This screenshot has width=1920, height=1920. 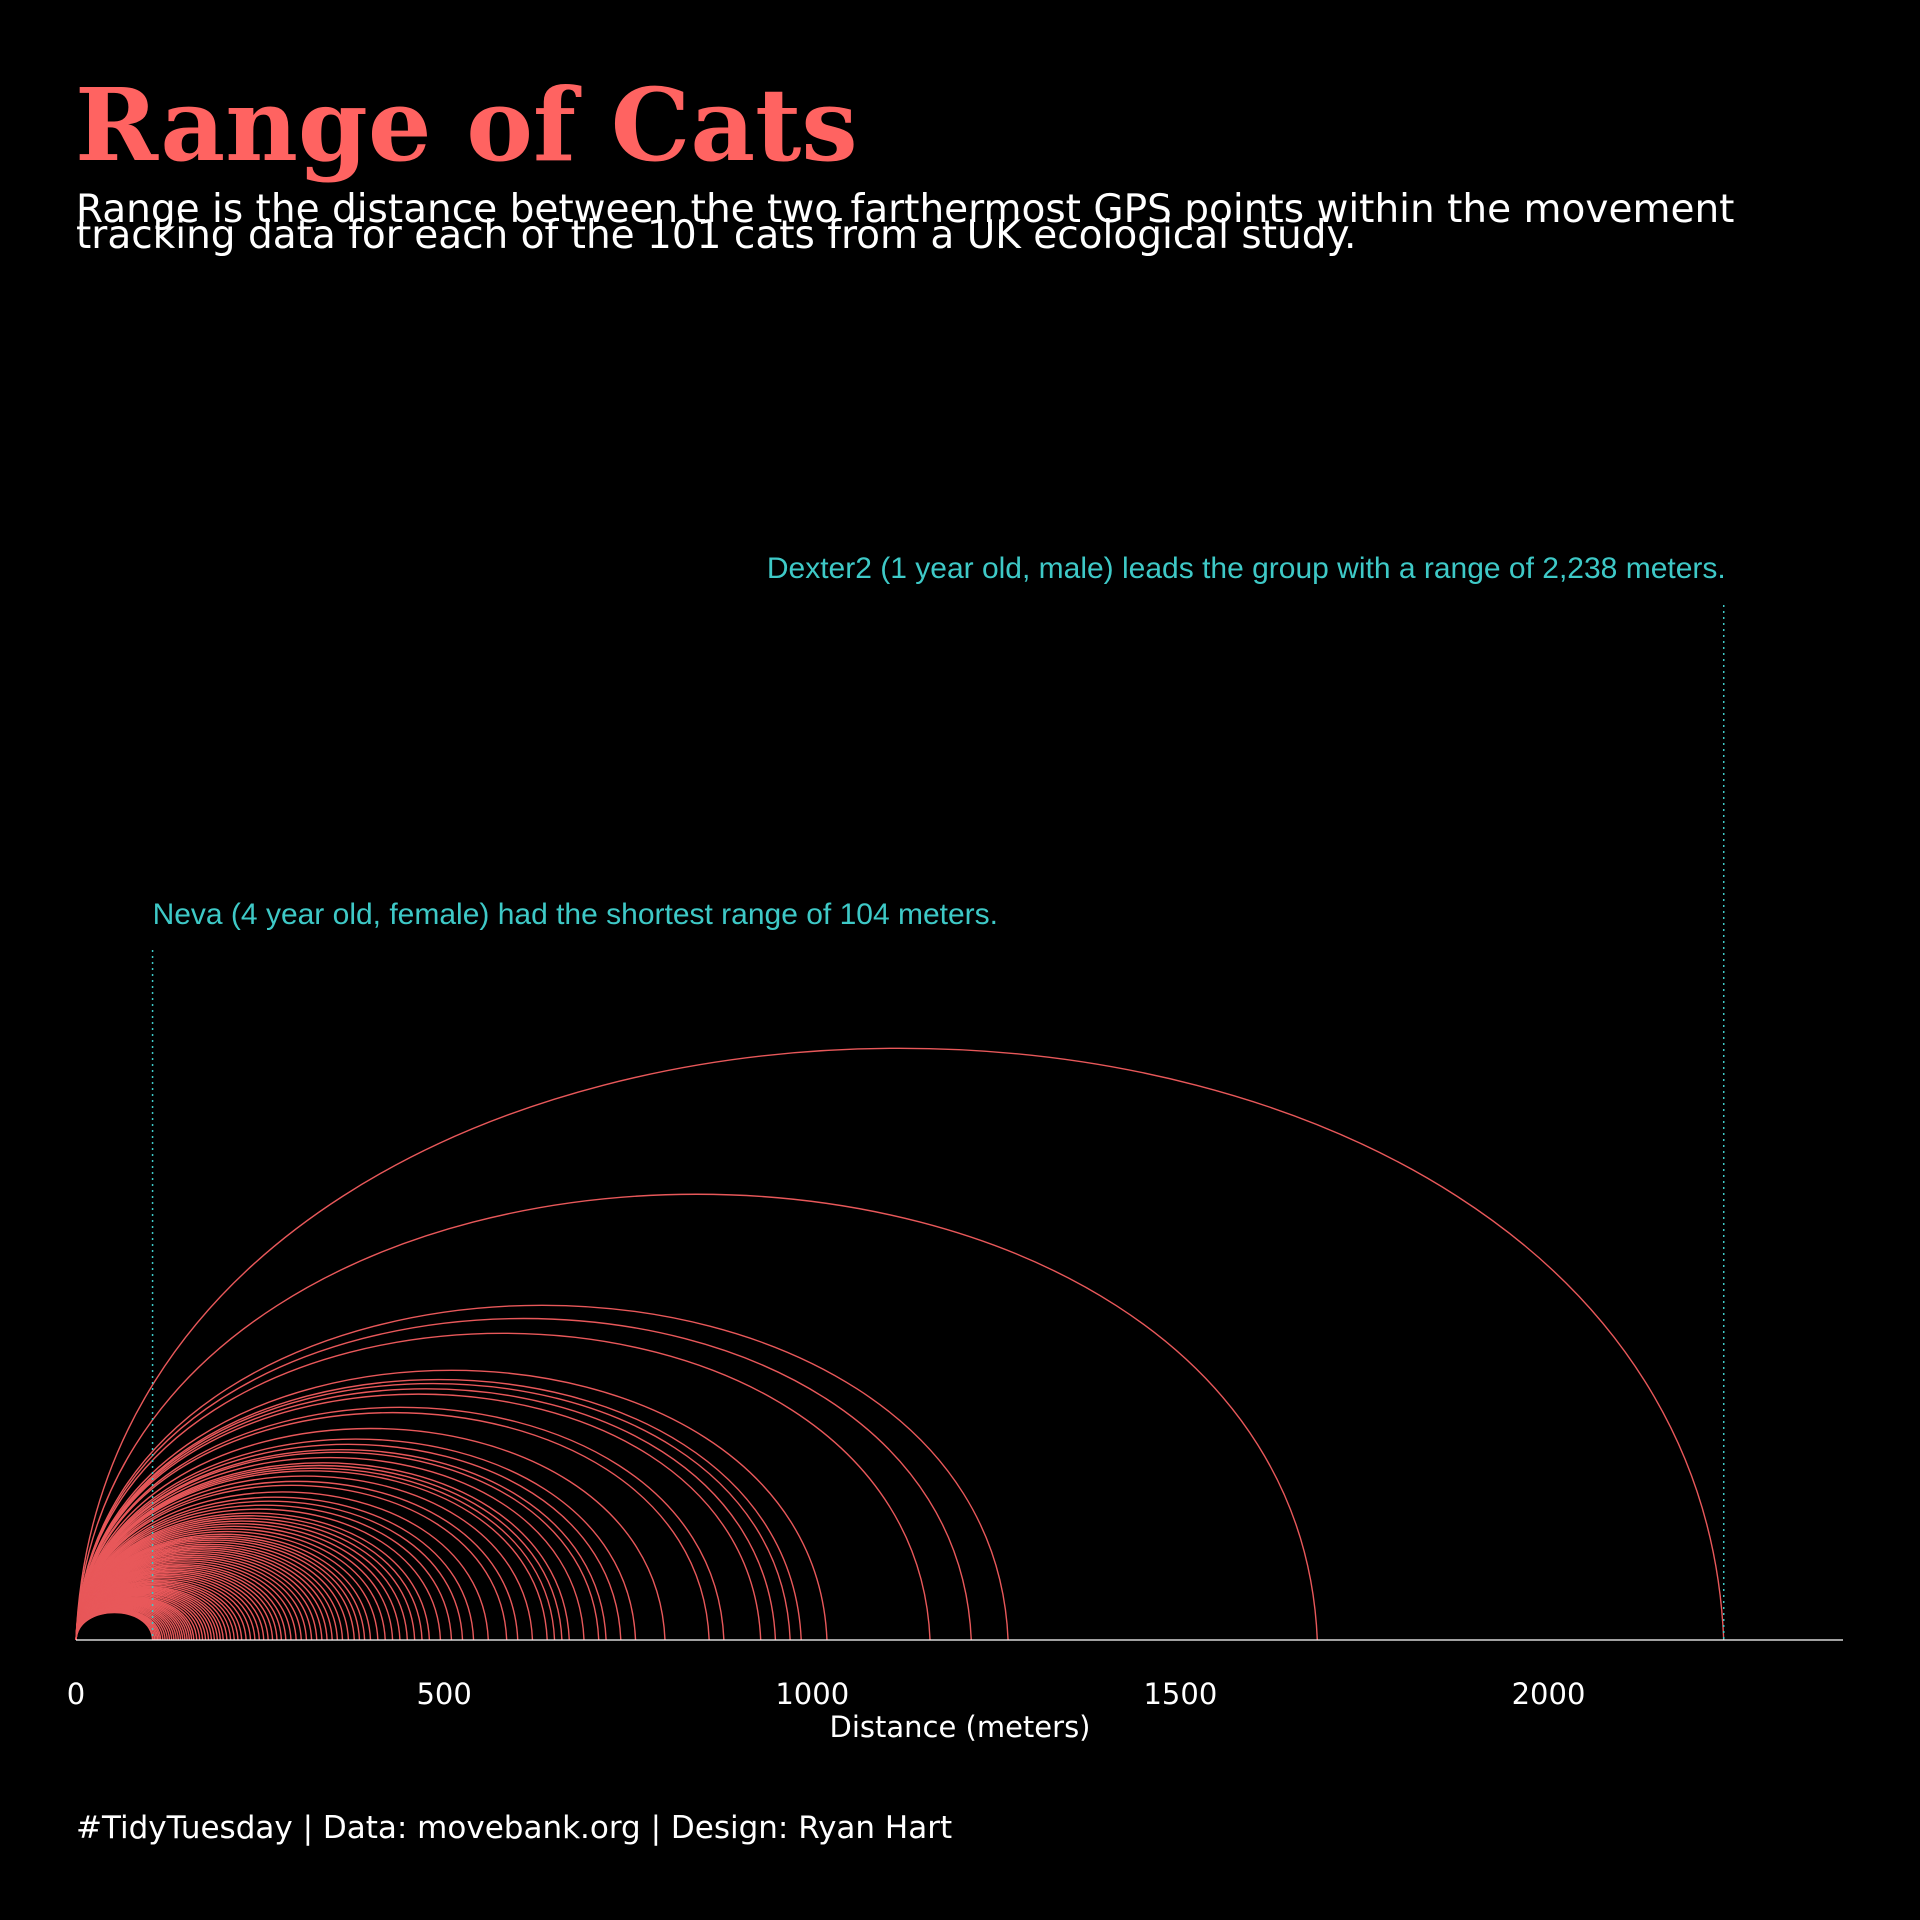 I want to click on x-tick-label: 1500, so click(x=1180, y=1694).